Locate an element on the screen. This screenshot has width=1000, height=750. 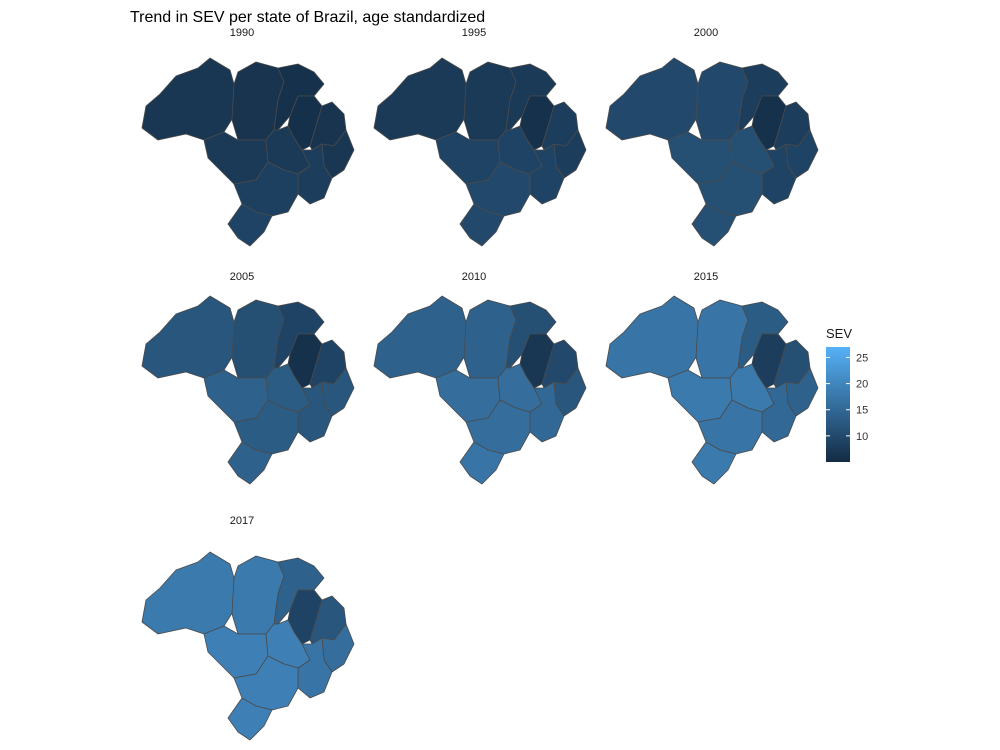
panel-label: 2010 is located at coordinates (474, 277).